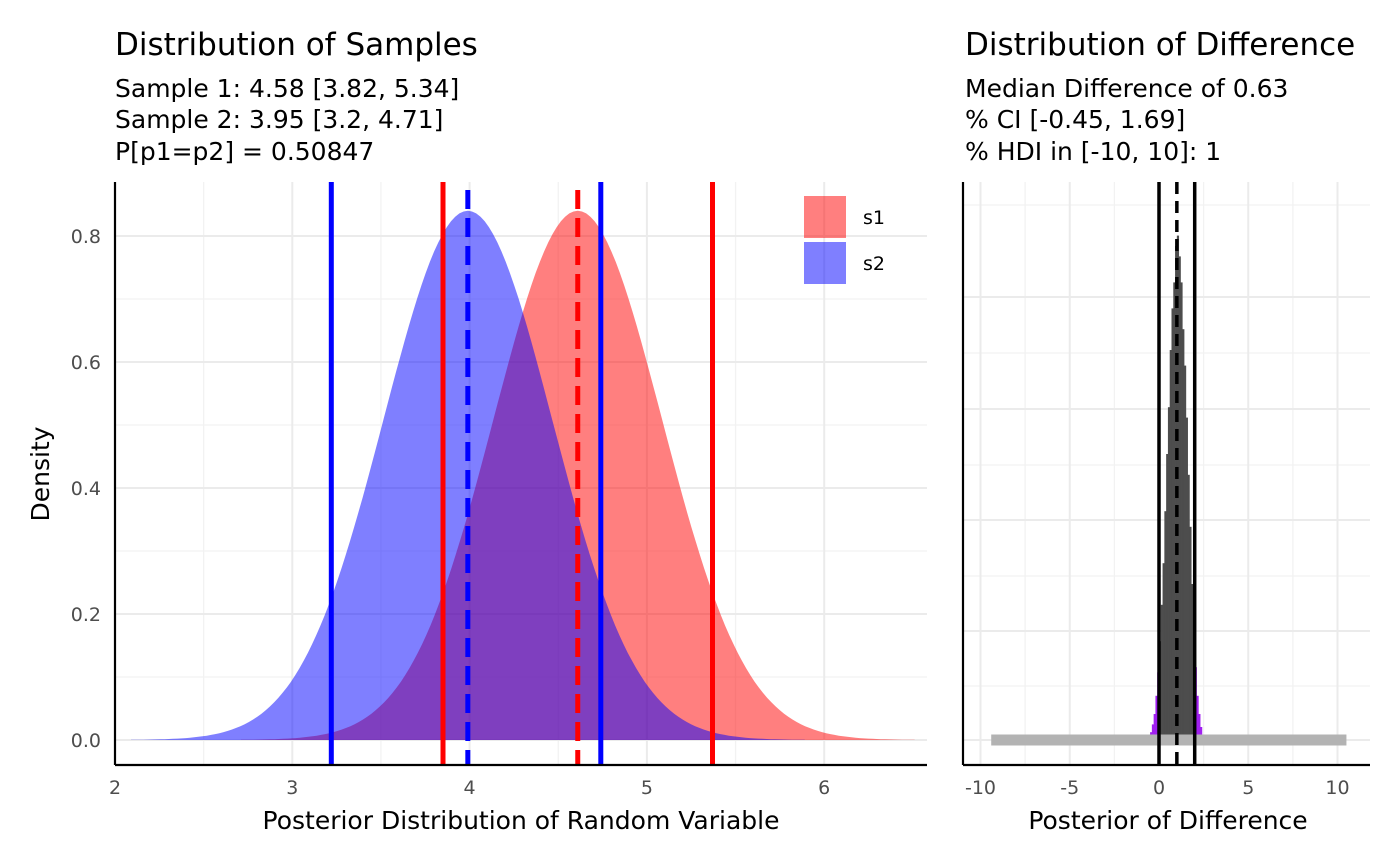 The image size is (1400, 865). Describe the element at coordinates (86, 741) in the screenshot. I see `y-tick-label: 0.0` at that location.